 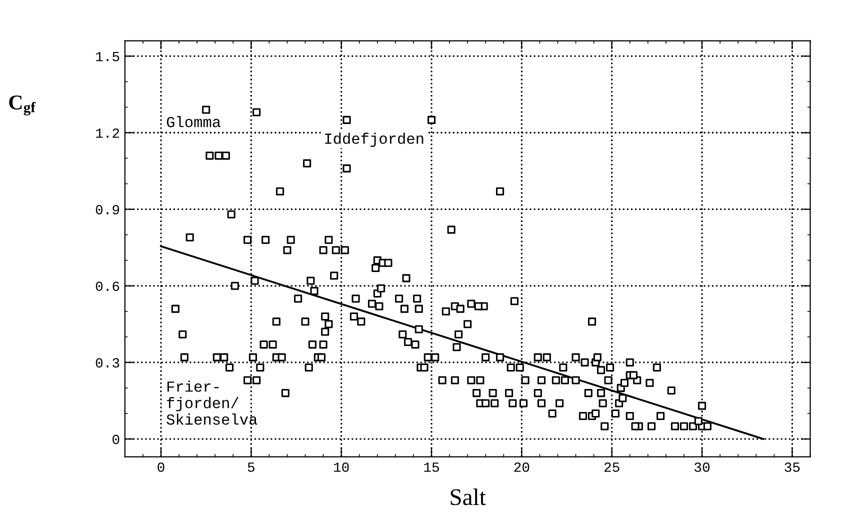 What do you see at coordinates (108, 209) in the screenshot?
I see `y-tick-label: 0.9` at bounding box center [108, 209].